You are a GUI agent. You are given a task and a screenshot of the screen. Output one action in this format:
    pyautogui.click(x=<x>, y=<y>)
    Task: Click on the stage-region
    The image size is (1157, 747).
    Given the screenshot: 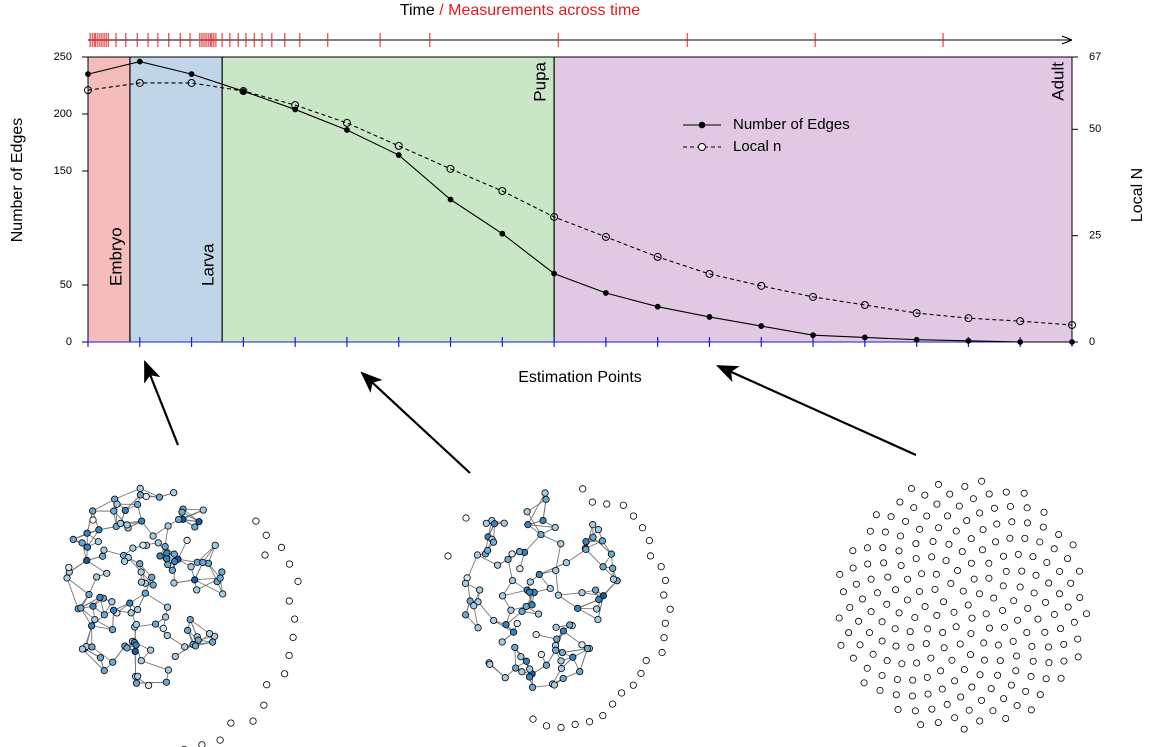 What is the action you would take?
    pyautogui.click(x=176, y=199)
    